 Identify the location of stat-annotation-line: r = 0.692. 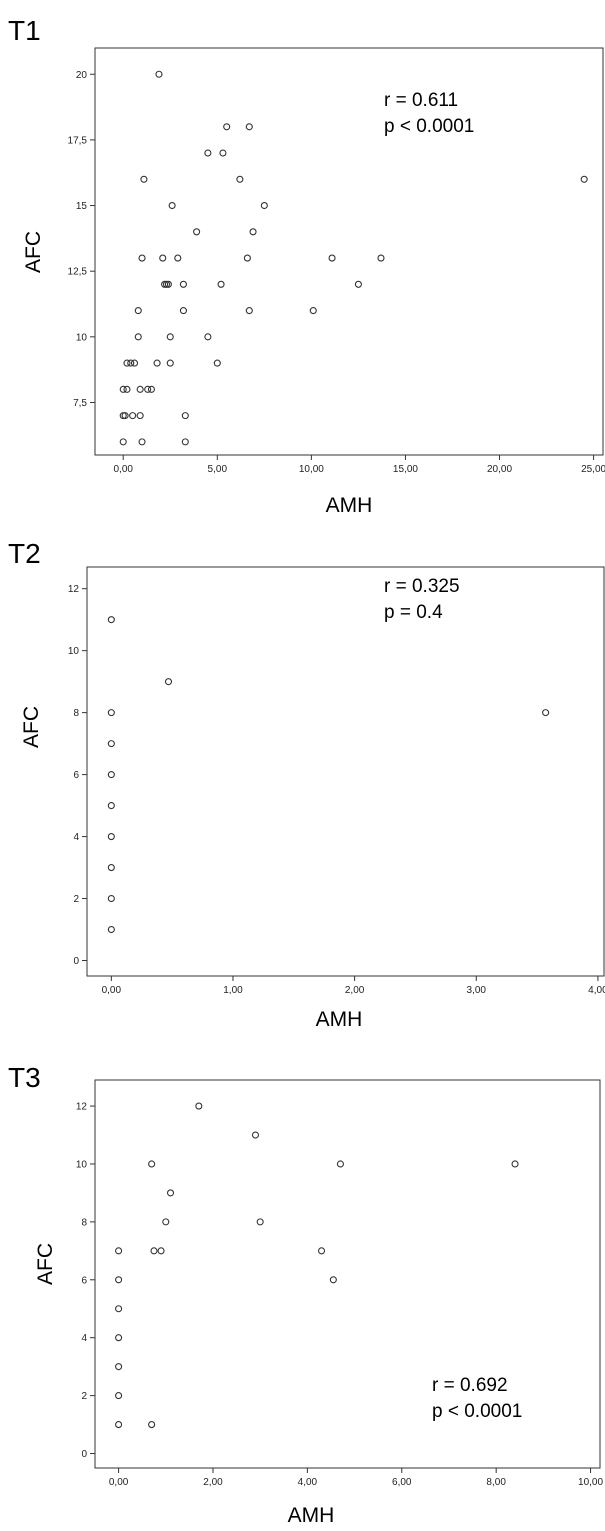
(470, 1385).